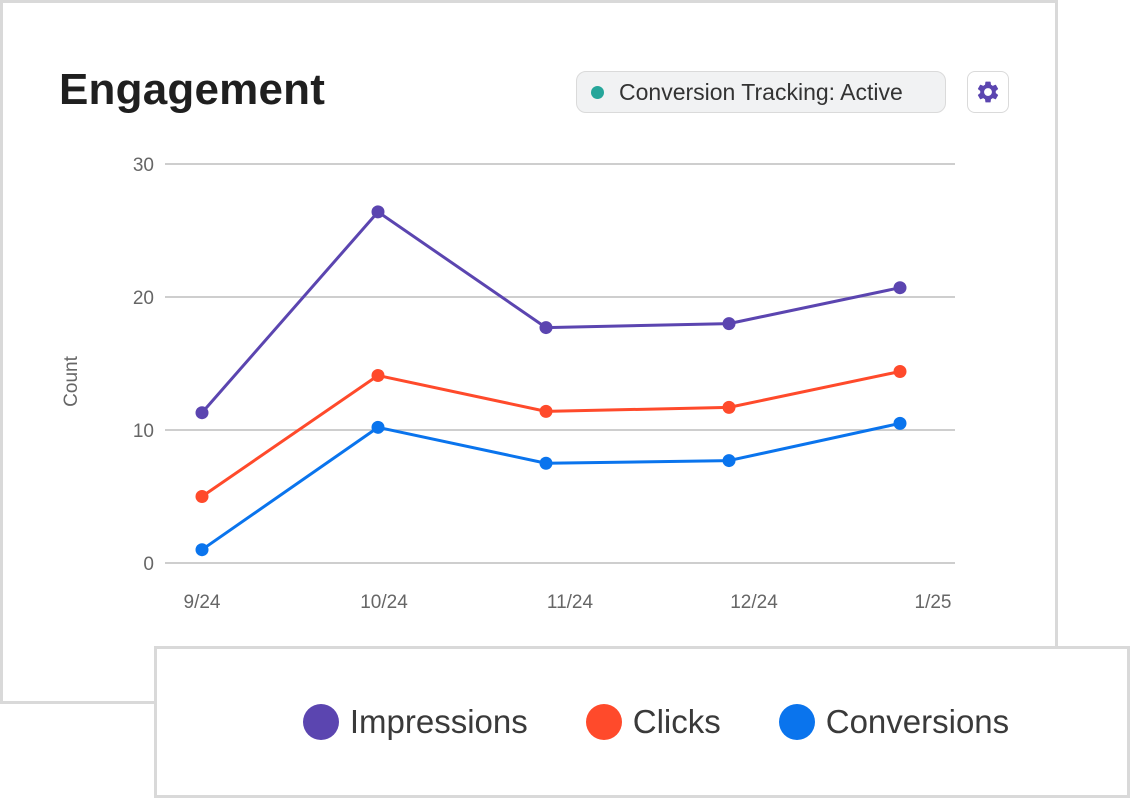  What do you see at coordinates (676, 721) in the screenshot?
I see `legend-label: Clicks` at bounding box center [676, 721].